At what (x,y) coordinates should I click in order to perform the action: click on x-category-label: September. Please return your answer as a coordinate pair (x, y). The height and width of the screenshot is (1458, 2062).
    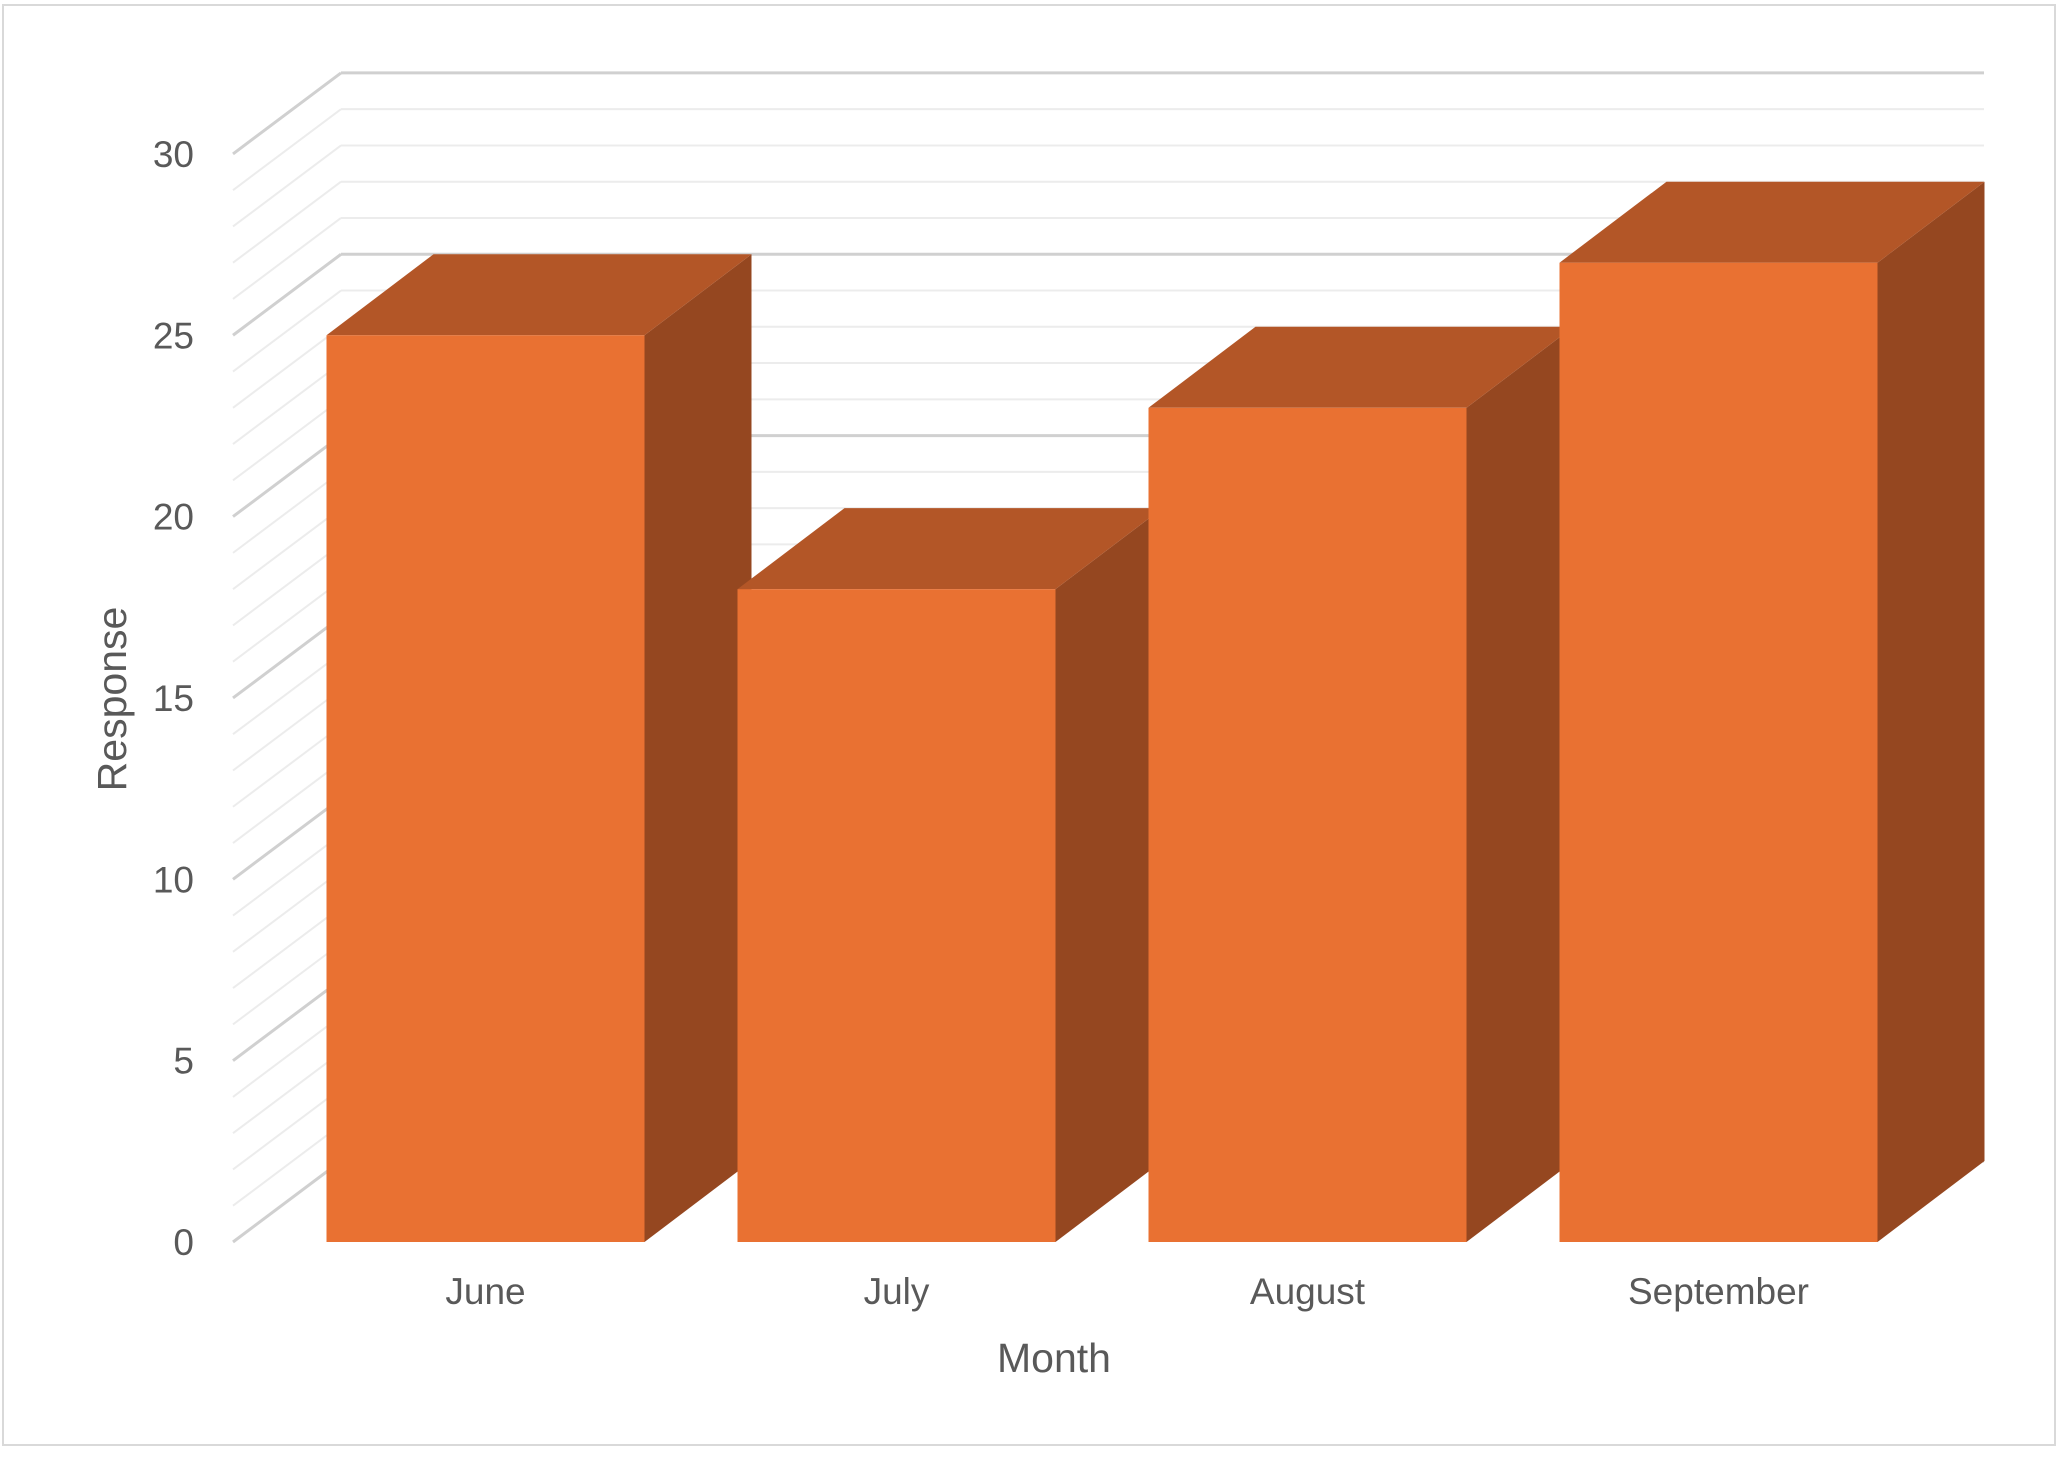
    Looking at the image, I should click on (1718, 1291).